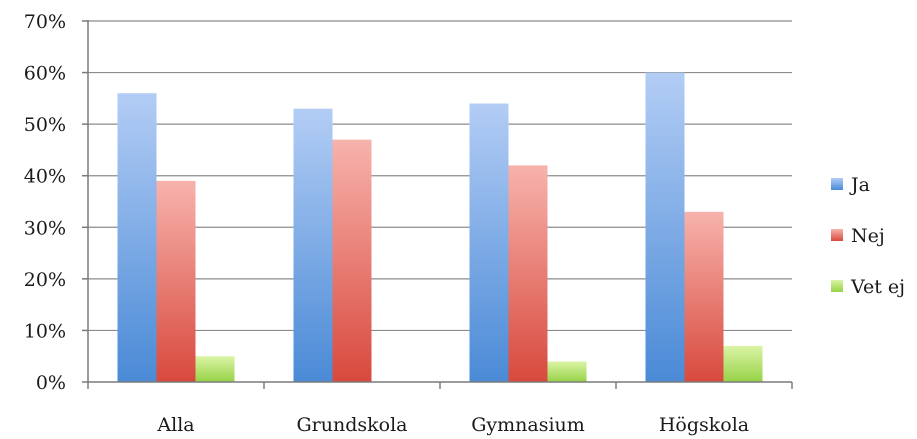 The width and height of the screenshot is (917, 439). Describe the element at coordinates (351, 425) in the screenshot. I see `x-category-label: Grundskola` at that location.